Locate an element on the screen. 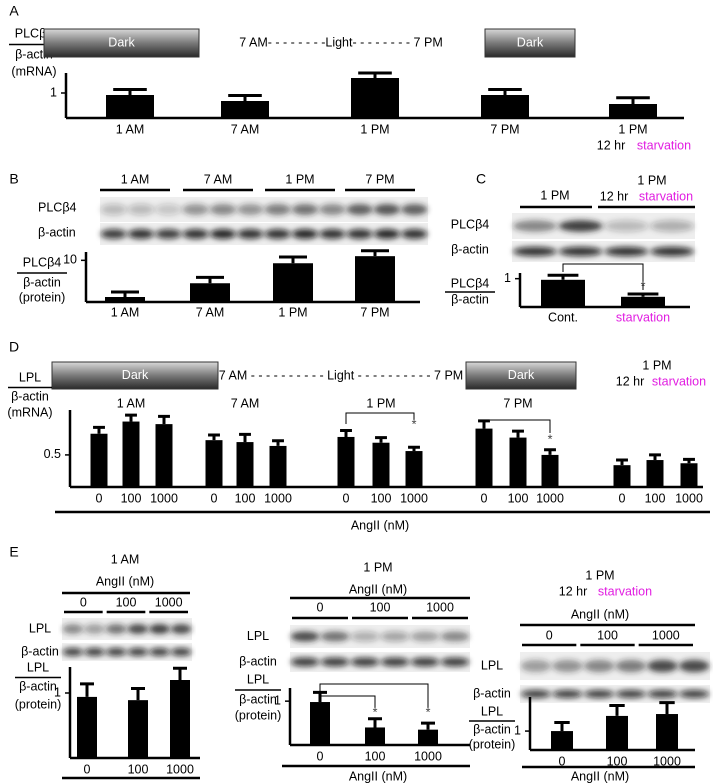 This screenshot has width=713, height=783. x-tick-label: starvation is located at coordinates (643, 317).